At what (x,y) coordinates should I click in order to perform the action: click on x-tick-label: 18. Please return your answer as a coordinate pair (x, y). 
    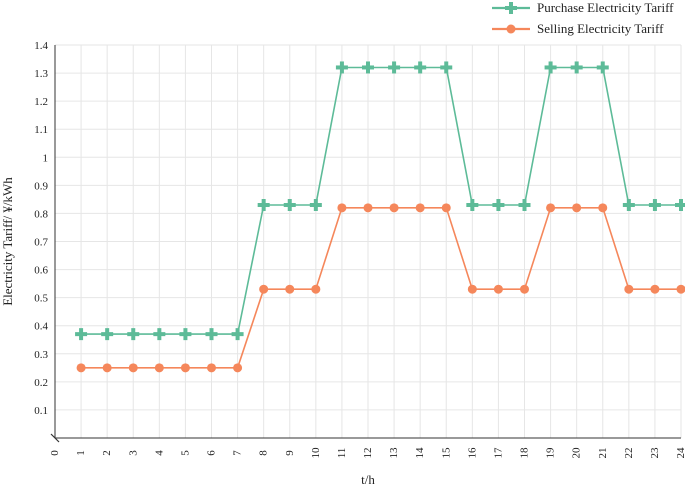
    Looking at the image, I should click on (525, 453).